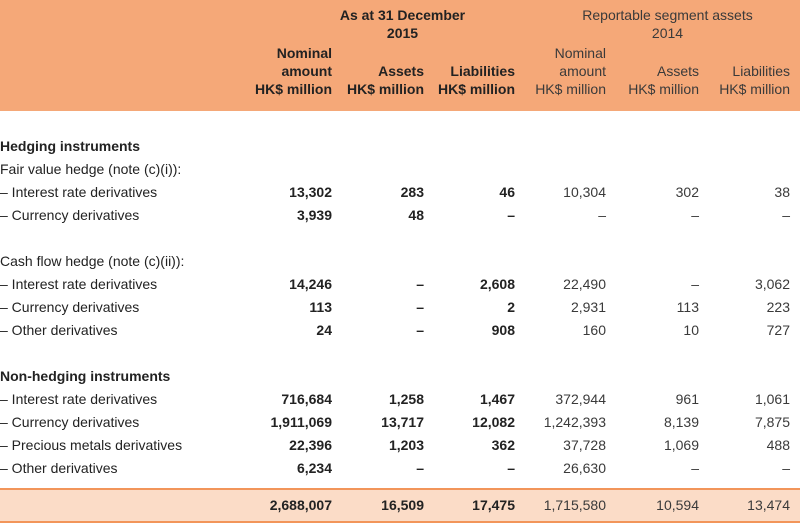 The height and width of the screenshot is (523, 800). What do you see at coordinates (503, 330) in the screenshot?
I see `cell-value: 908` at bounding box center [503, 330].